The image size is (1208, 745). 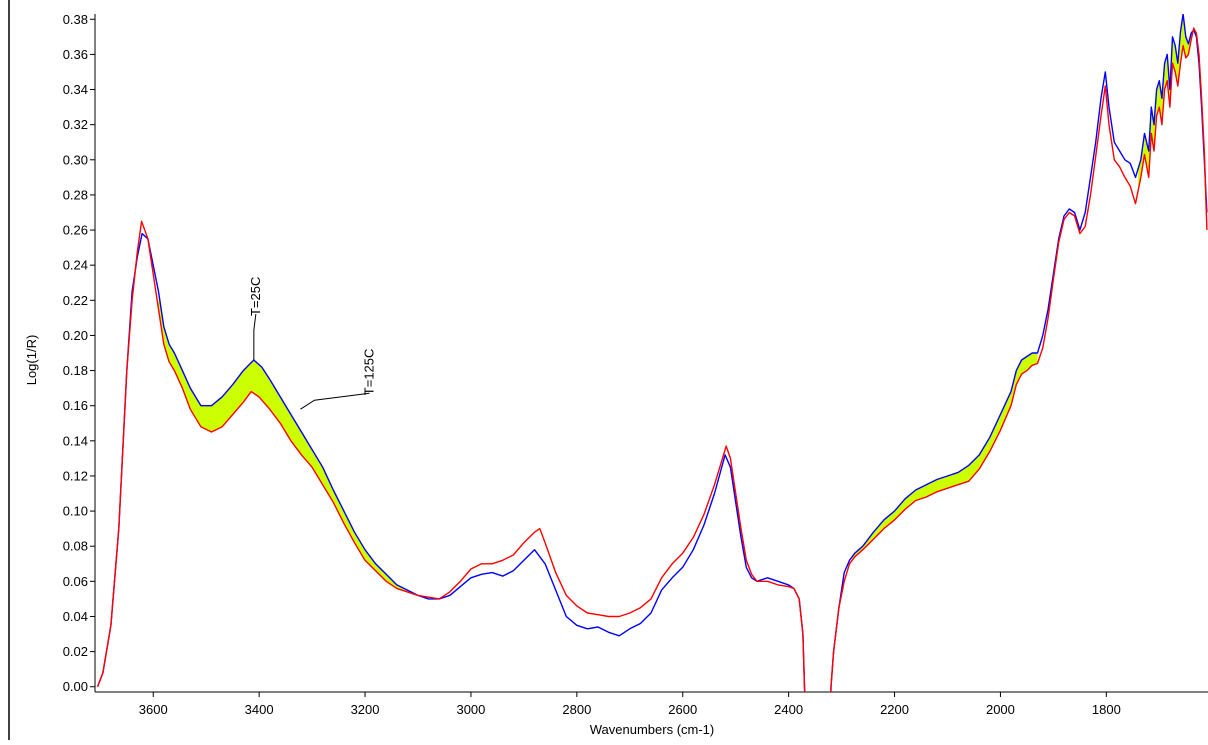 I want to click on y-tick-label: 0.16, so click(x=75, y=405).